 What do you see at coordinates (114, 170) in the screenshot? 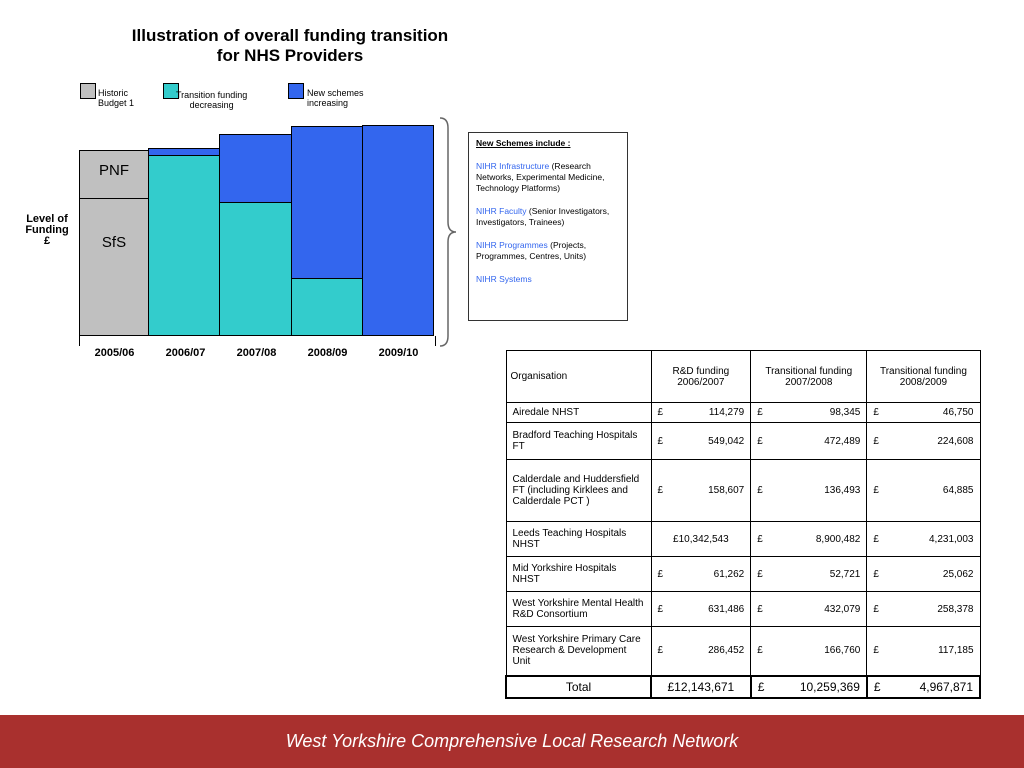
I see `segment-label: PNF` at bounding box center [114, 170].